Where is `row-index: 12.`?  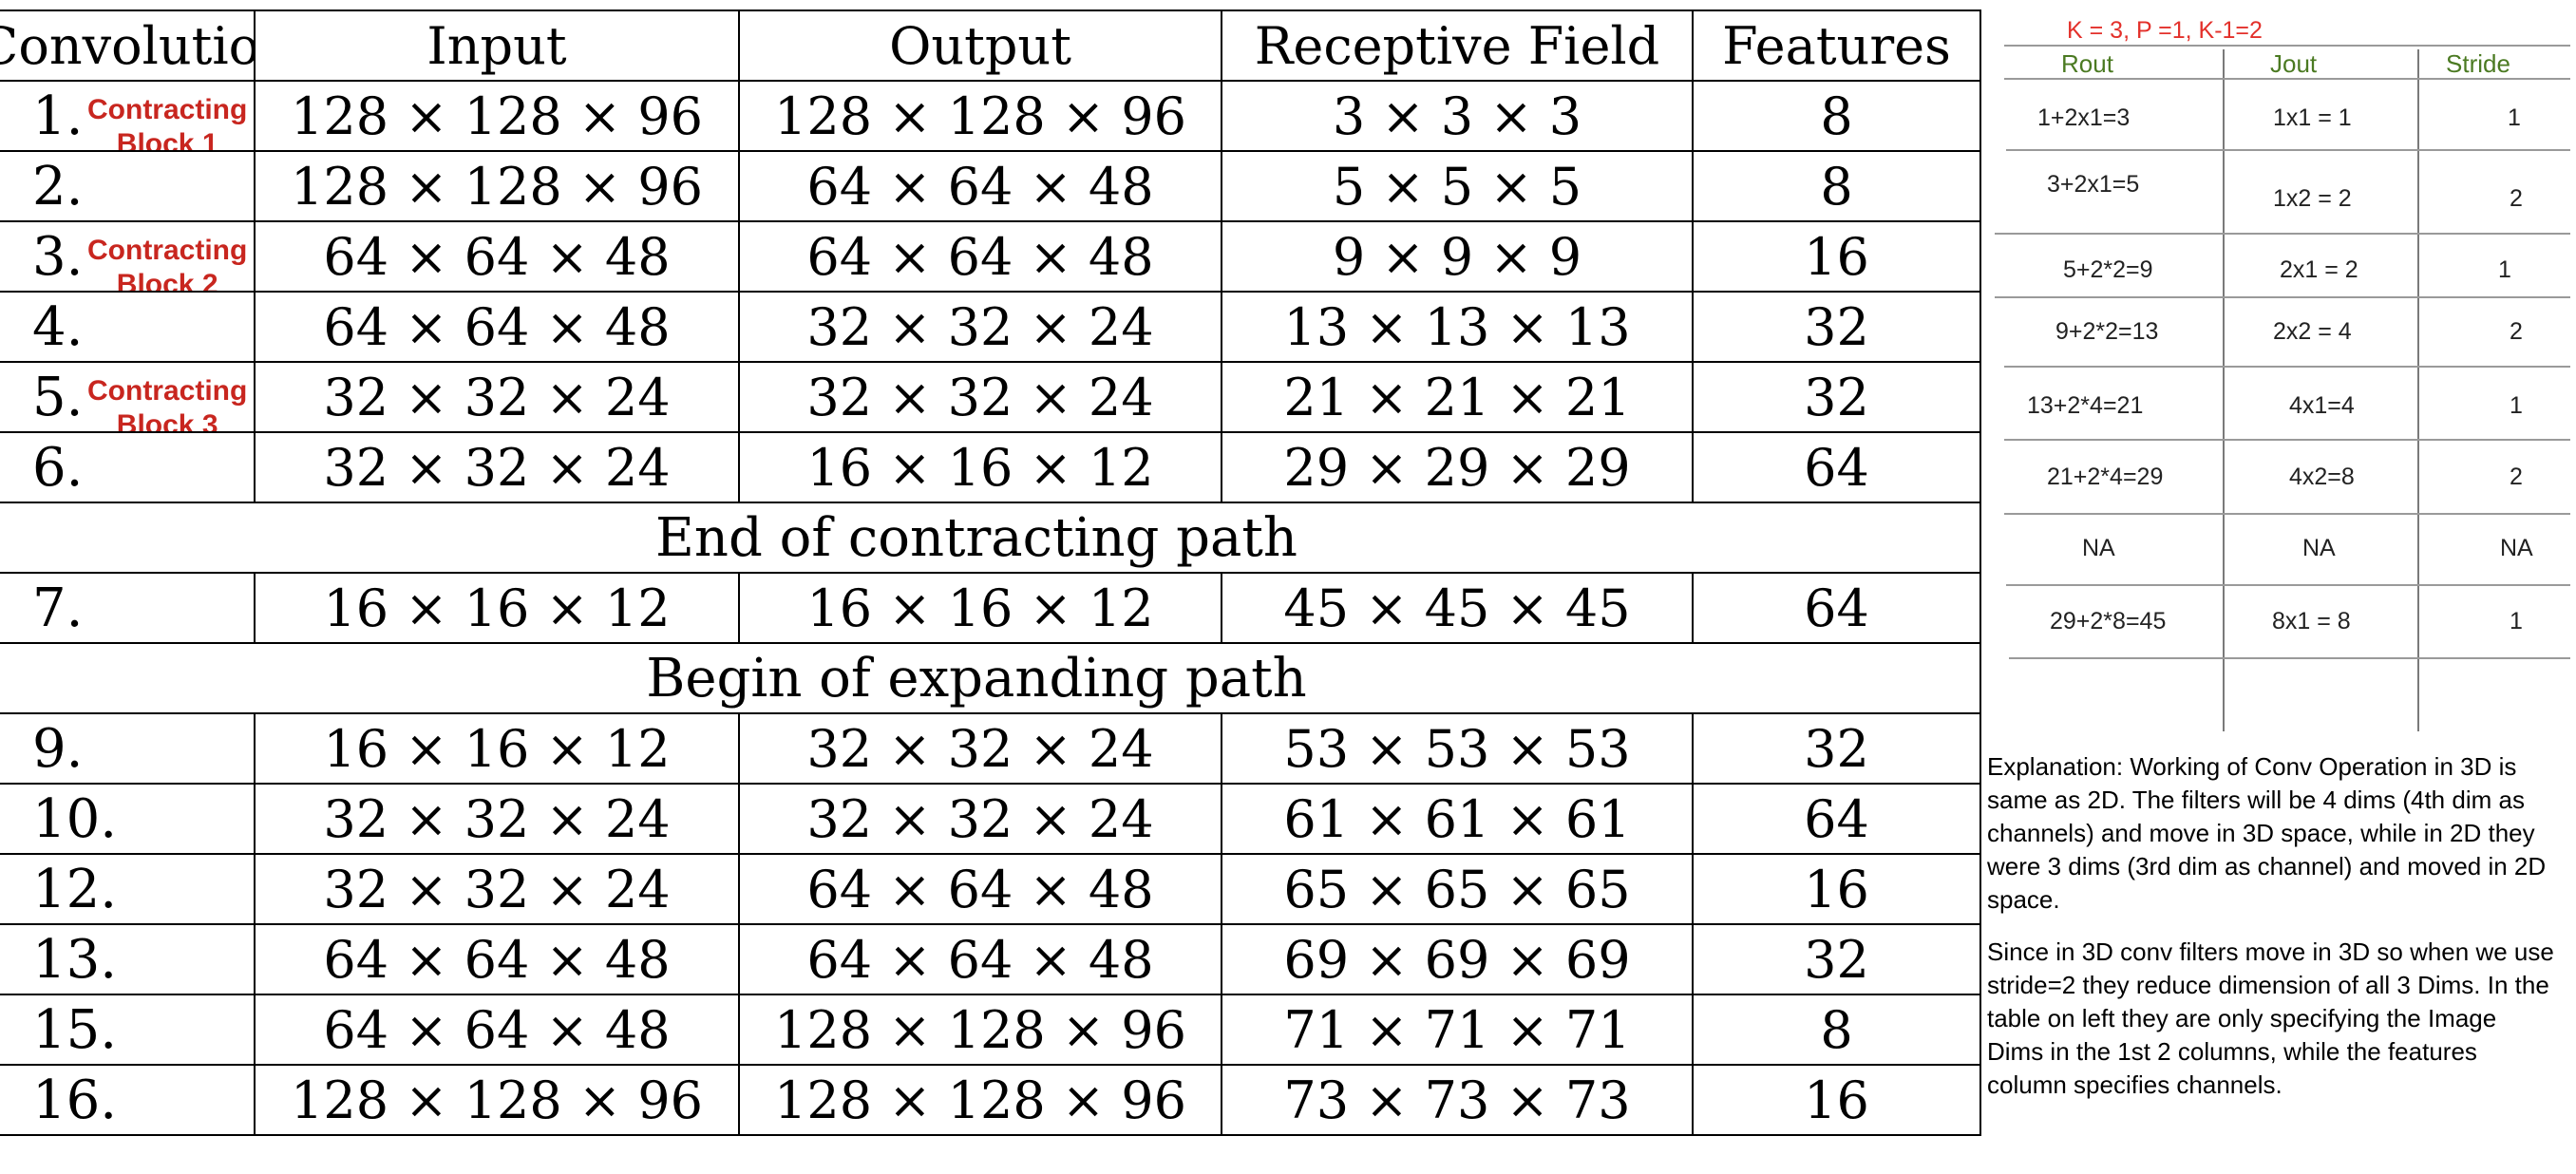 row-index: 12. is located at coordinates (128, 889).